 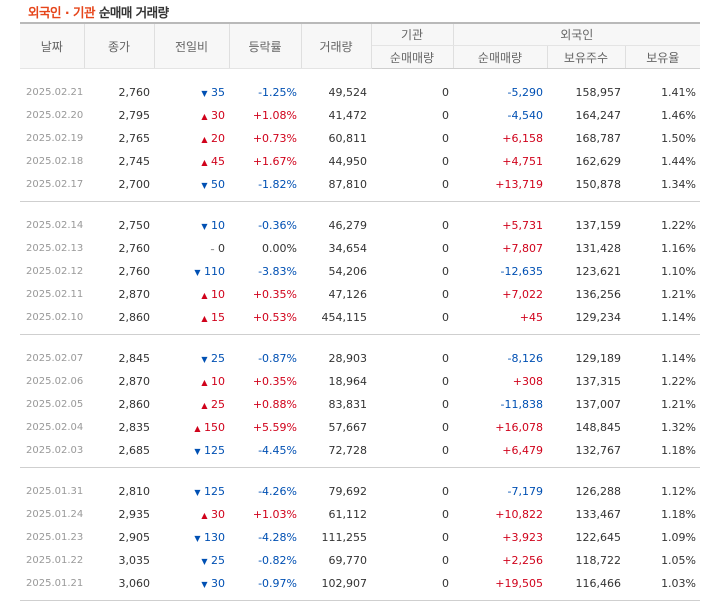 I want to click on foreign-net-cell: +6,479, so click(x=500, y=453).